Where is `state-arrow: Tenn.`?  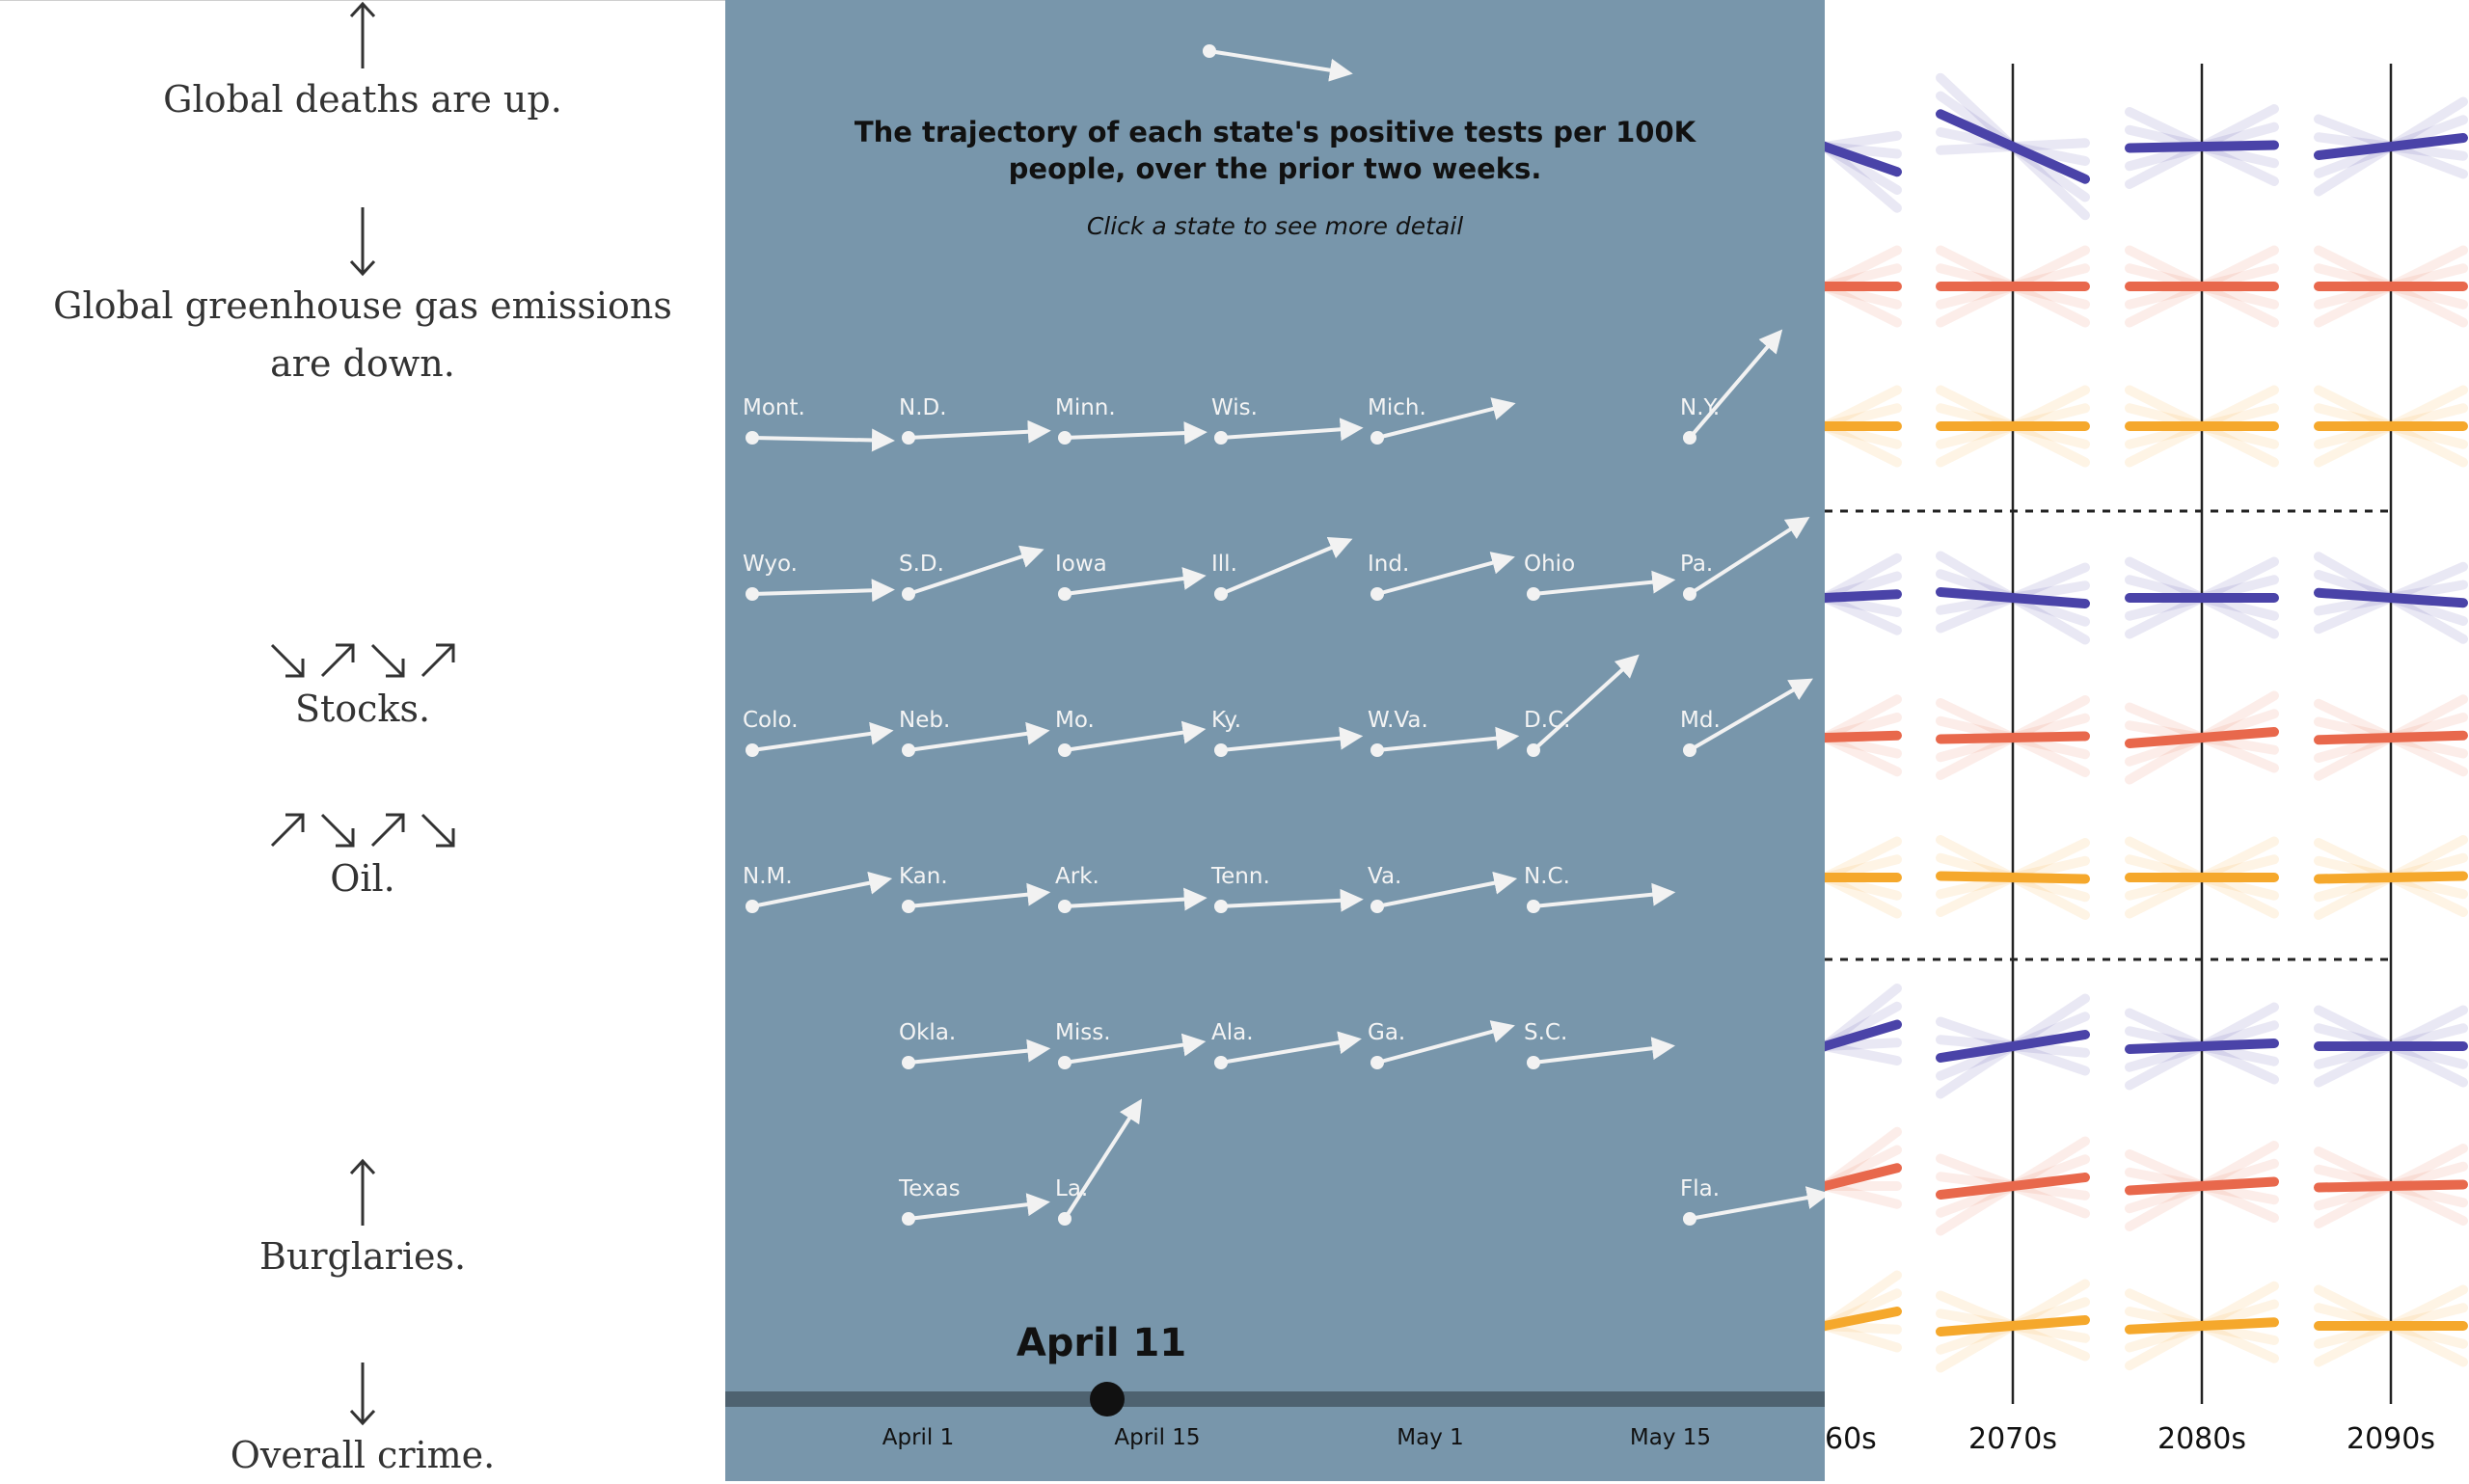 state-arrow: Tenn. is located at coordinates (1287, 888).